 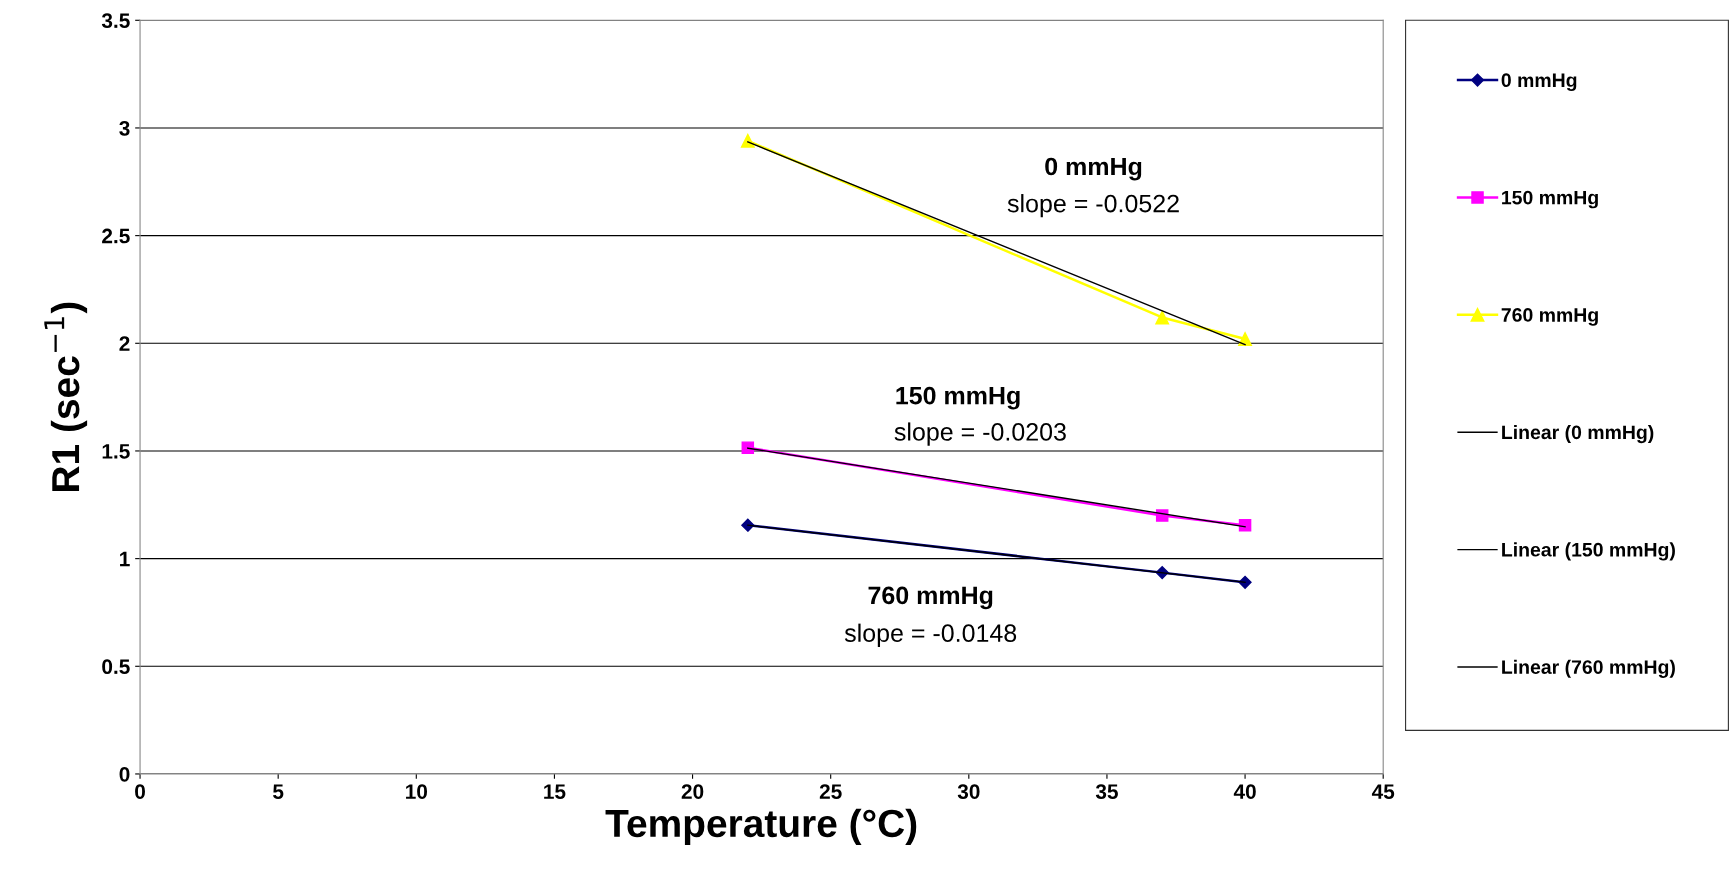 What do you see at coordinates (1578, 434) in the screenshot?
I see `legend-label: Linear (0 mmHg)` at bounding box center [1578, 434].